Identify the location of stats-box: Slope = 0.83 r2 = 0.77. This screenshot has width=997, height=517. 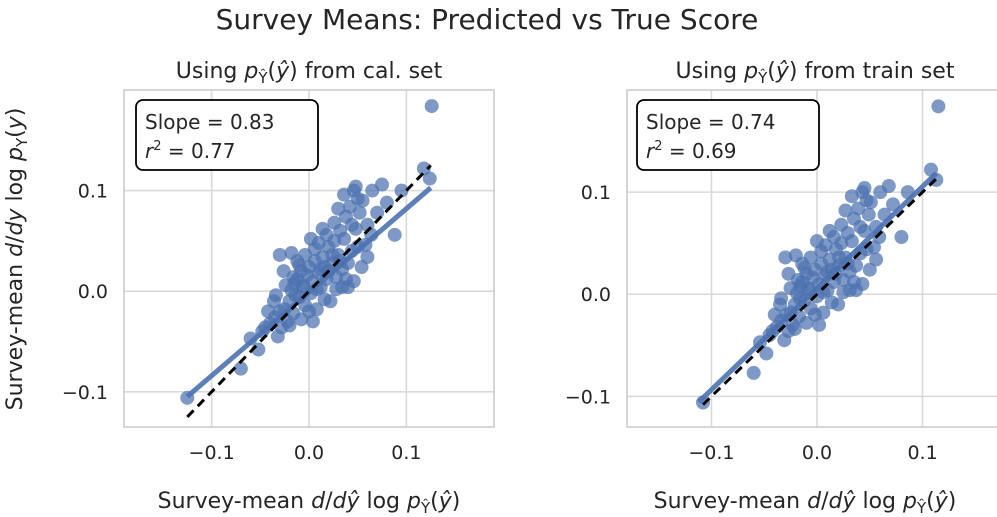
(227, 135).